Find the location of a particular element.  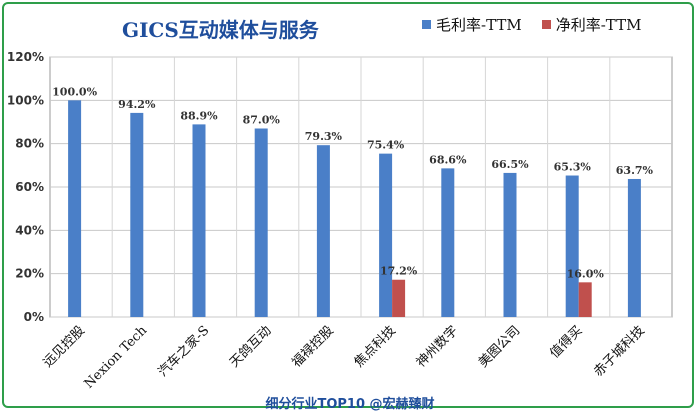

legend-label-gross: 毛利率-TTM is located at coordinates (479, 25).